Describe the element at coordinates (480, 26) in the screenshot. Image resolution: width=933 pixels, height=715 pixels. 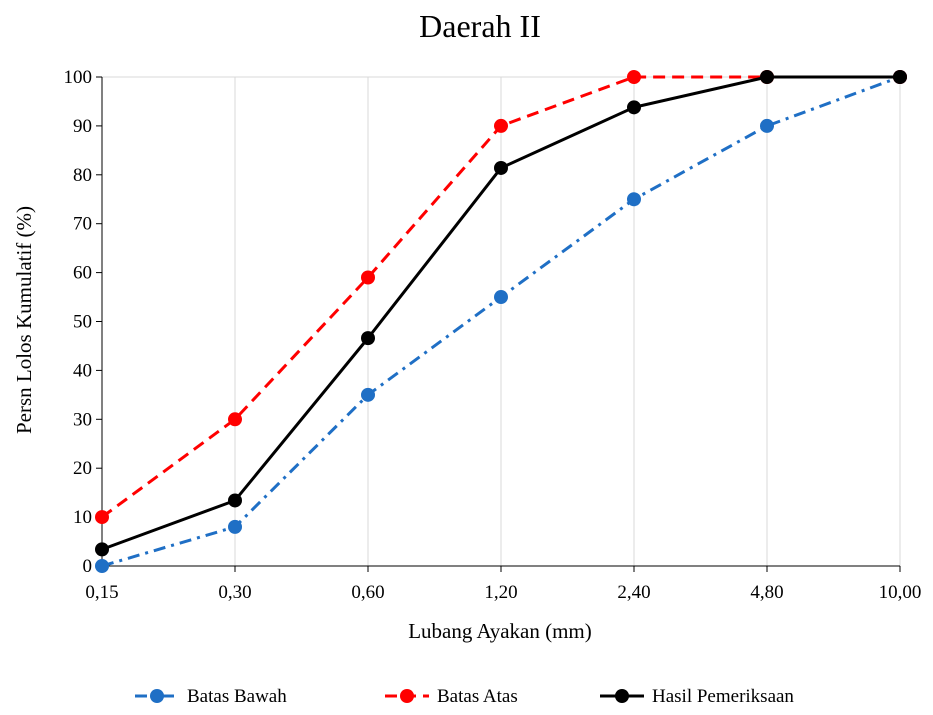
I see `chart-title: Daerah II` at that location.